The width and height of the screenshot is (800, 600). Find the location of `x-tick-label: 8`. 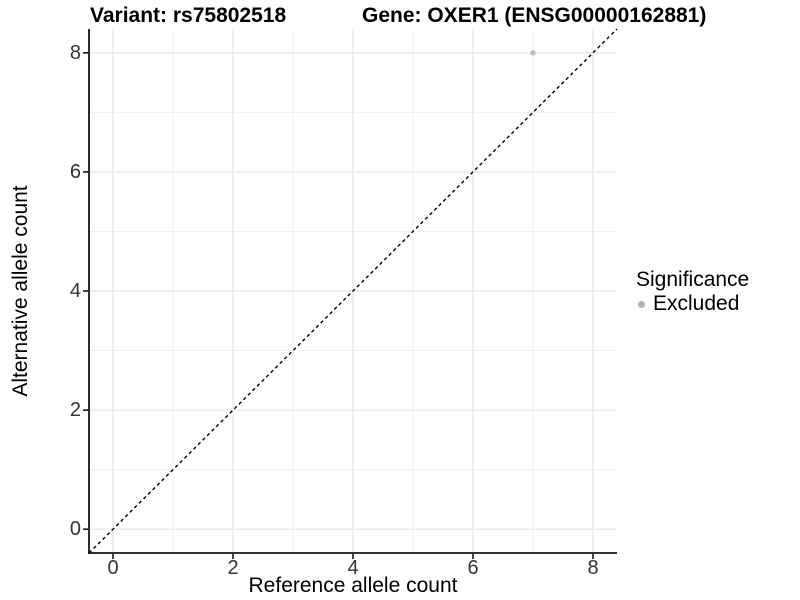

x-tick-label: 8 is located at coordinates (593, 568).